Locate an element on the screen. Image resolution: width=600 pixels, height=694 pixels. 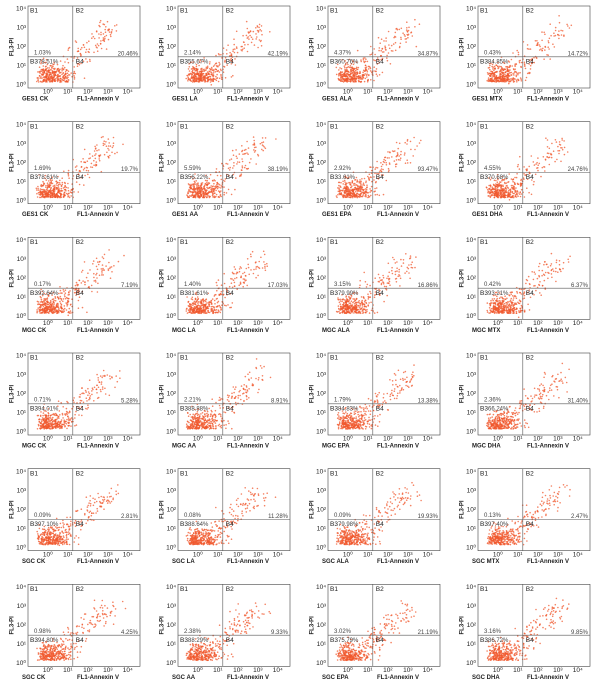
quadrant-label: B4 is located at coordinates (230, 62).